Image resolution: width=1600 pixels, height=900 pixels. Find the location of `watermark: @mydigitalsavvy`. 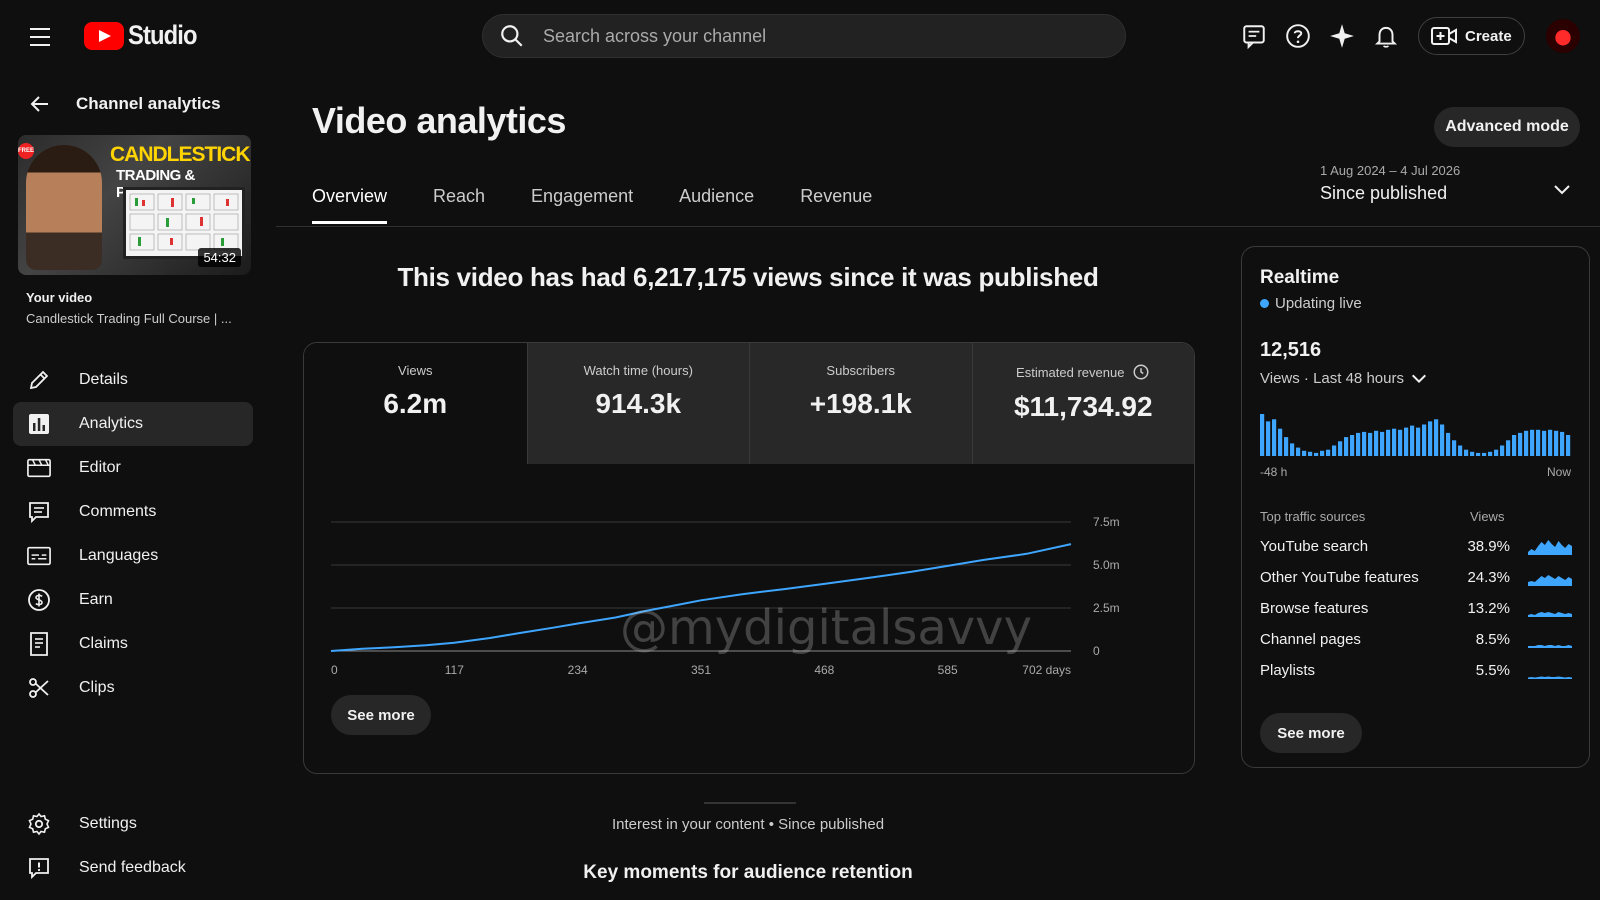

watermark: @mydigitalsavvy is located at coordinates (826, 628).